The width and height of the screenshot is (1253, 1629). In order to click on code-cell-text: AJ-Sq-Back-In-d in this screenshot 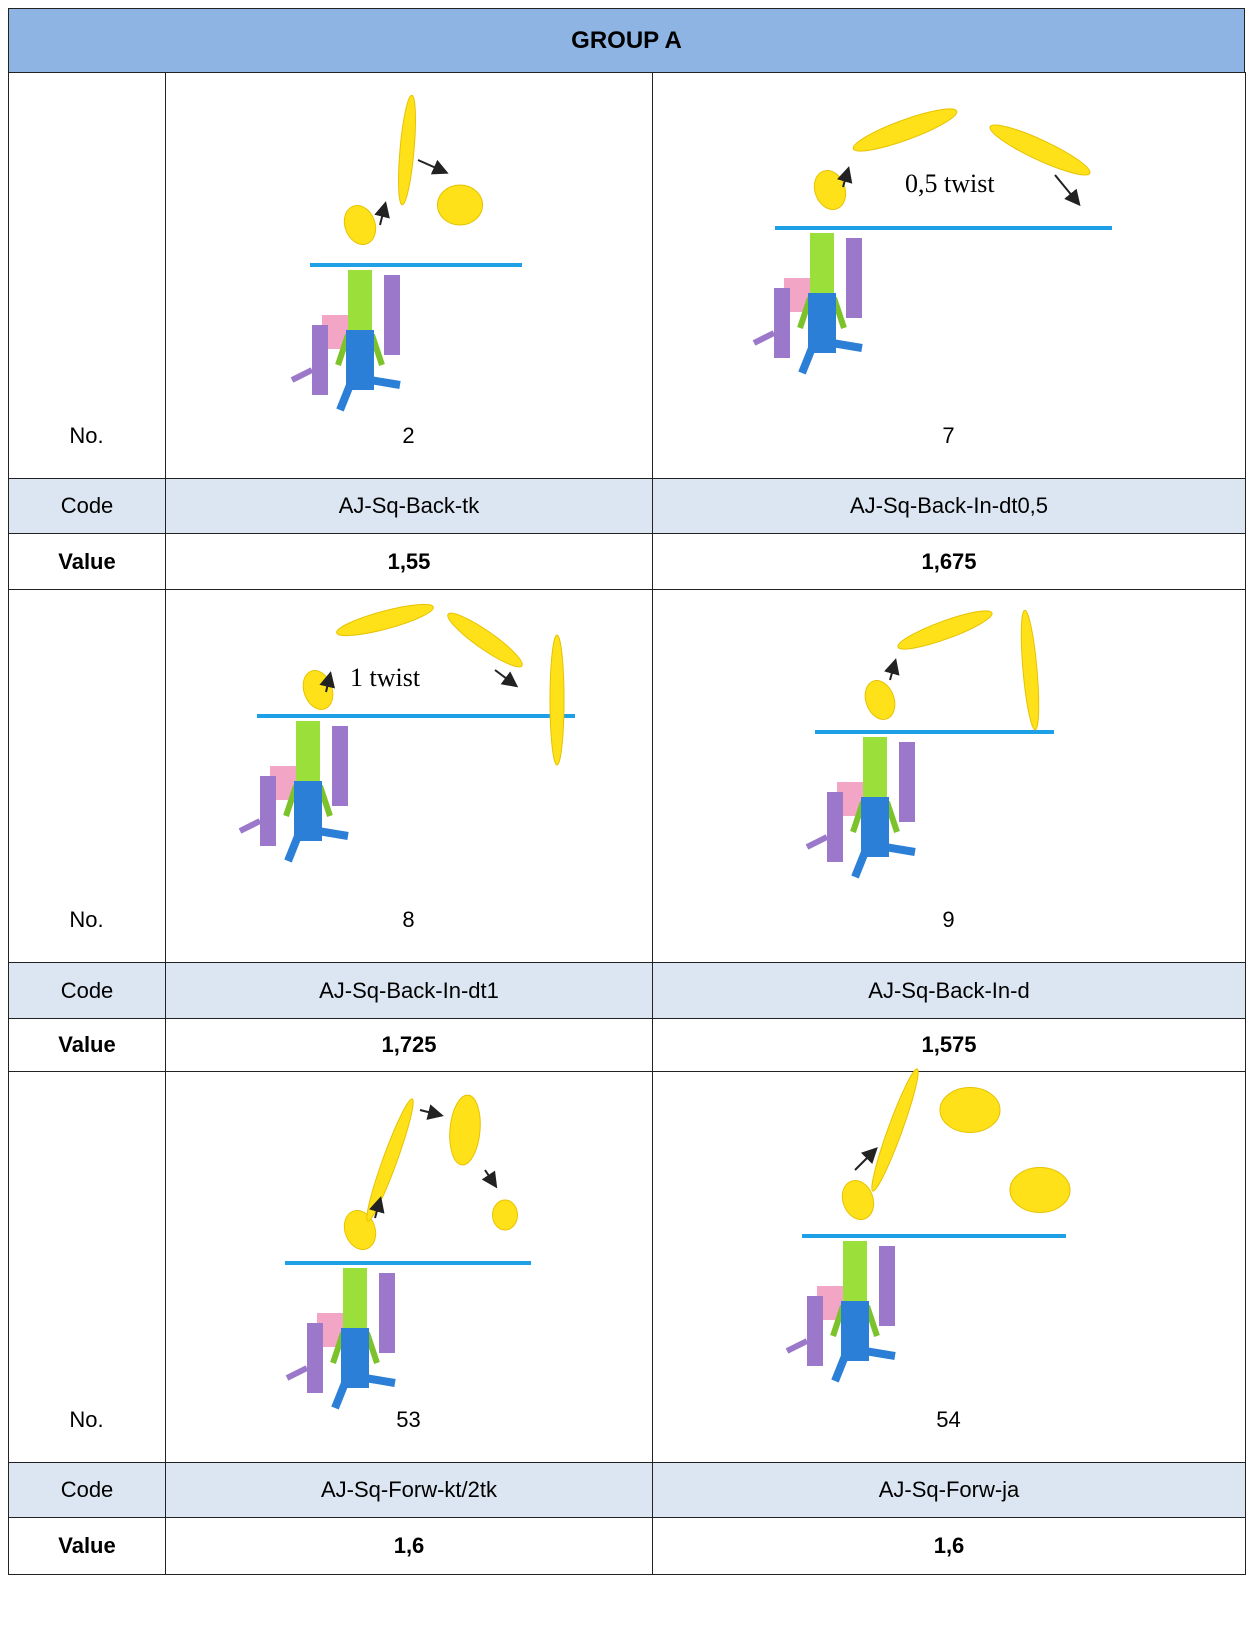, I will do `click(949, 990)`.